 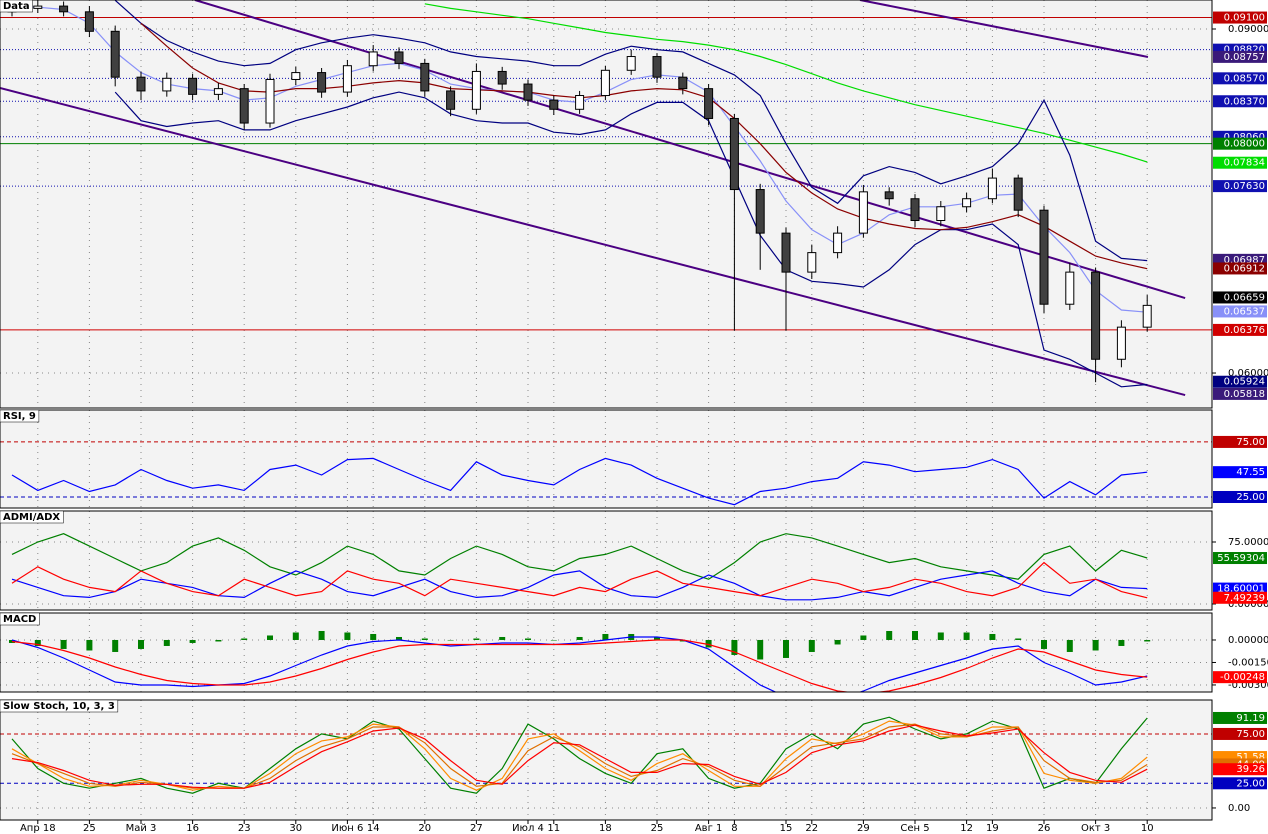 I want to click on price-label: 0.08757, so click(x=1244, y=57).